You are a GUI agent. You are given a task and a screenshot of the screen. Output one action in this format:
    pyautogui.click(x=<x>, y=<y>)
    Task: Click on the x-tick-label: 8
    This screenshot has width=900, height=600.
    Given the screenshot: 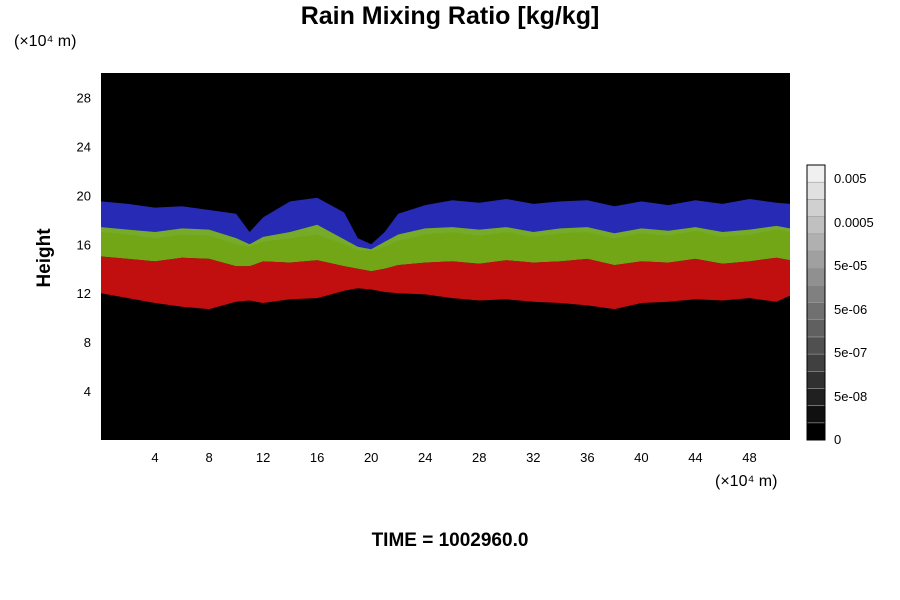 What is the action you would take?
    pyautogui.click(x=208, y=457)
    